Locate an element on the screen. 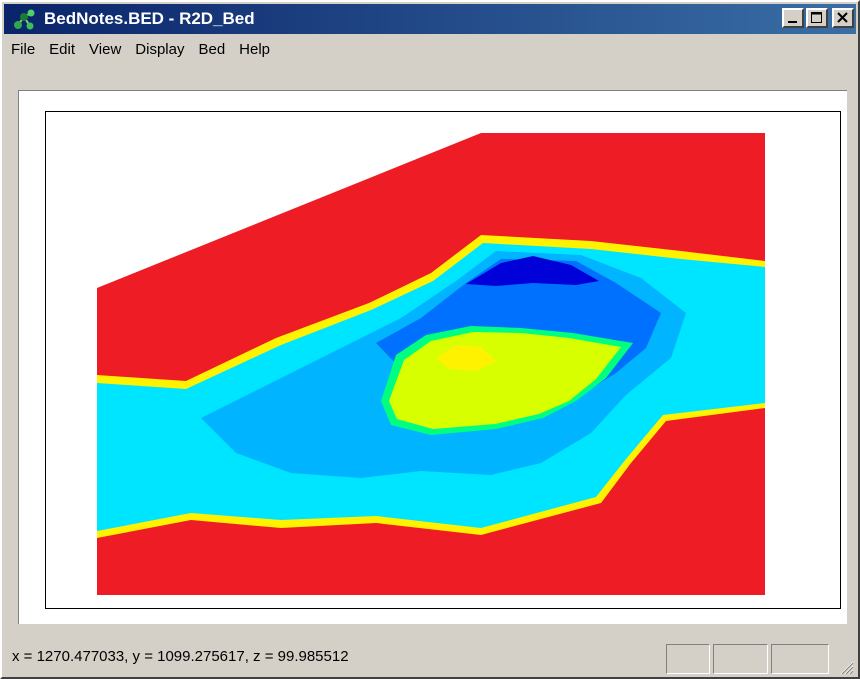  resize-grip-icon is located at coordinates (846, 667).